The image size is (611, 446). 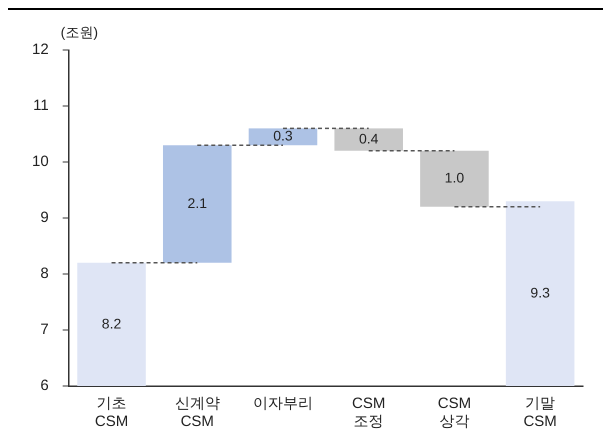 I want to click on data-label: 8.2, so click(x=112, y=323).